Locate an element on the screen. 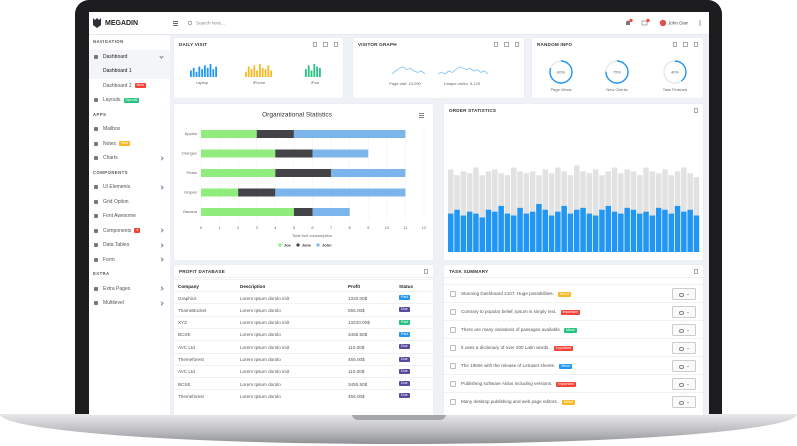 The image size is (797, 446). sidebar-subitem: Dashboard 1 is located at coordinates (129, 71).